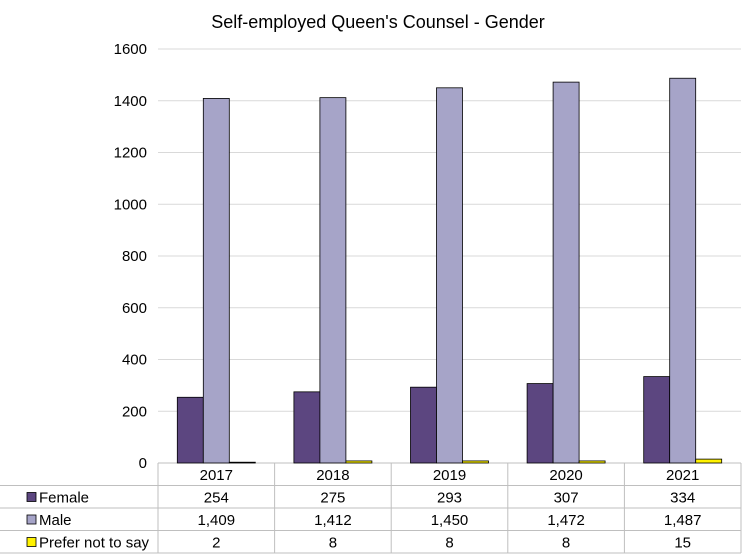 This screenshot has height=560, width=756. What do you see at coordinates (64, 498) in the screenshot?
I see `legend-label-female: Female` at bounding box center [64, 498].